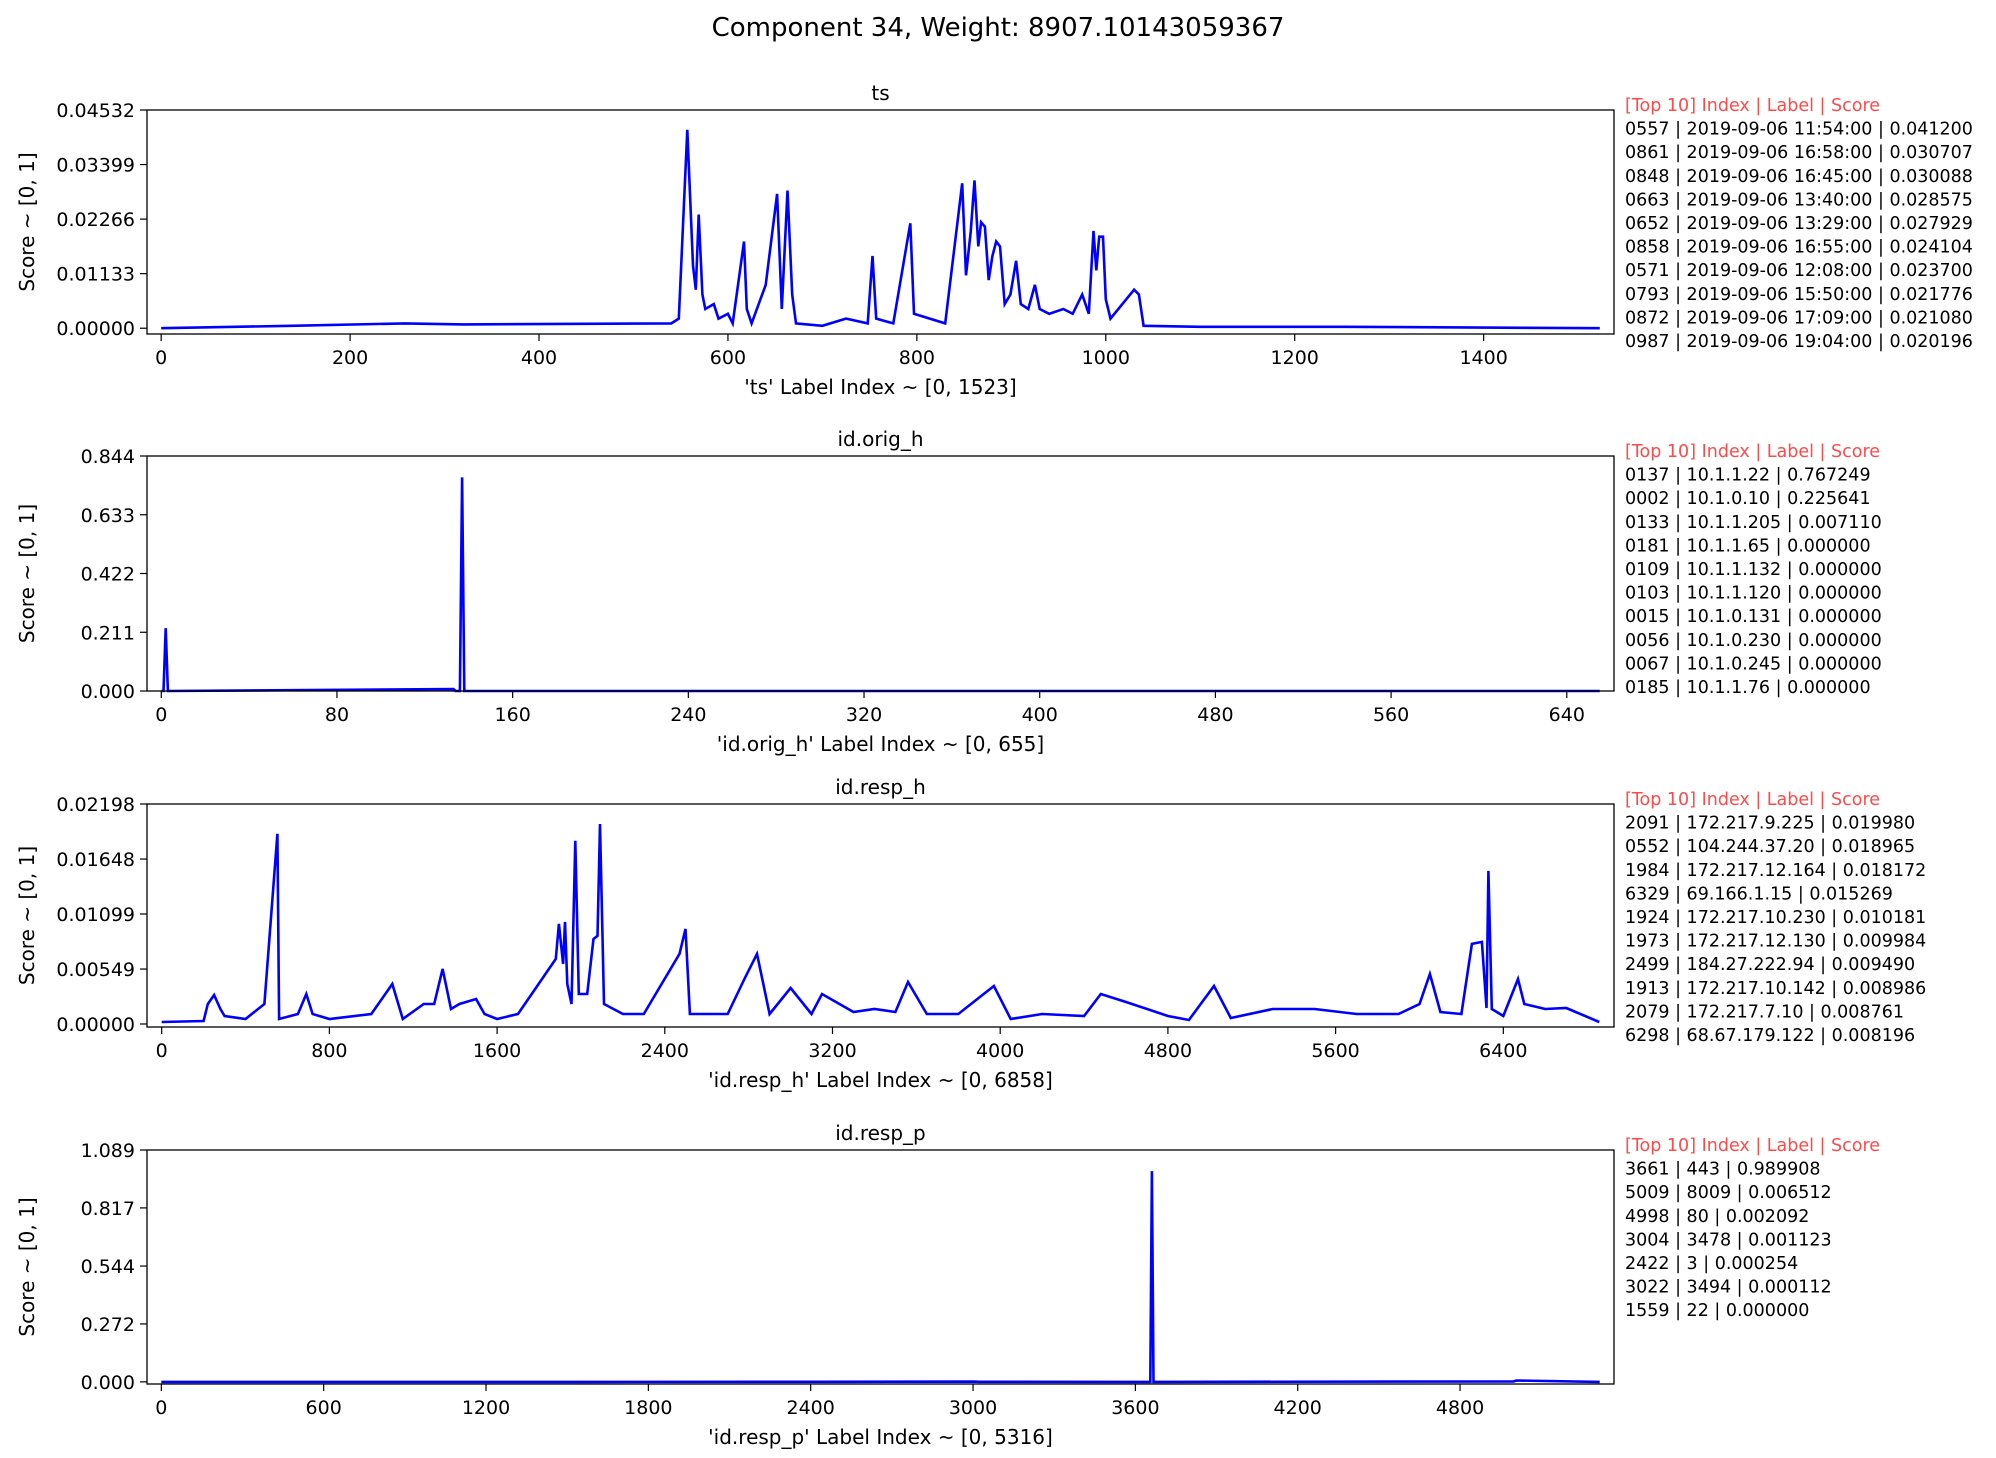  Describe the element at coordinates (1799, 153) in the screenshot. I see `top10-row: 0861 | 2019-09-06 16:58:00 | 0.030707` at that location.